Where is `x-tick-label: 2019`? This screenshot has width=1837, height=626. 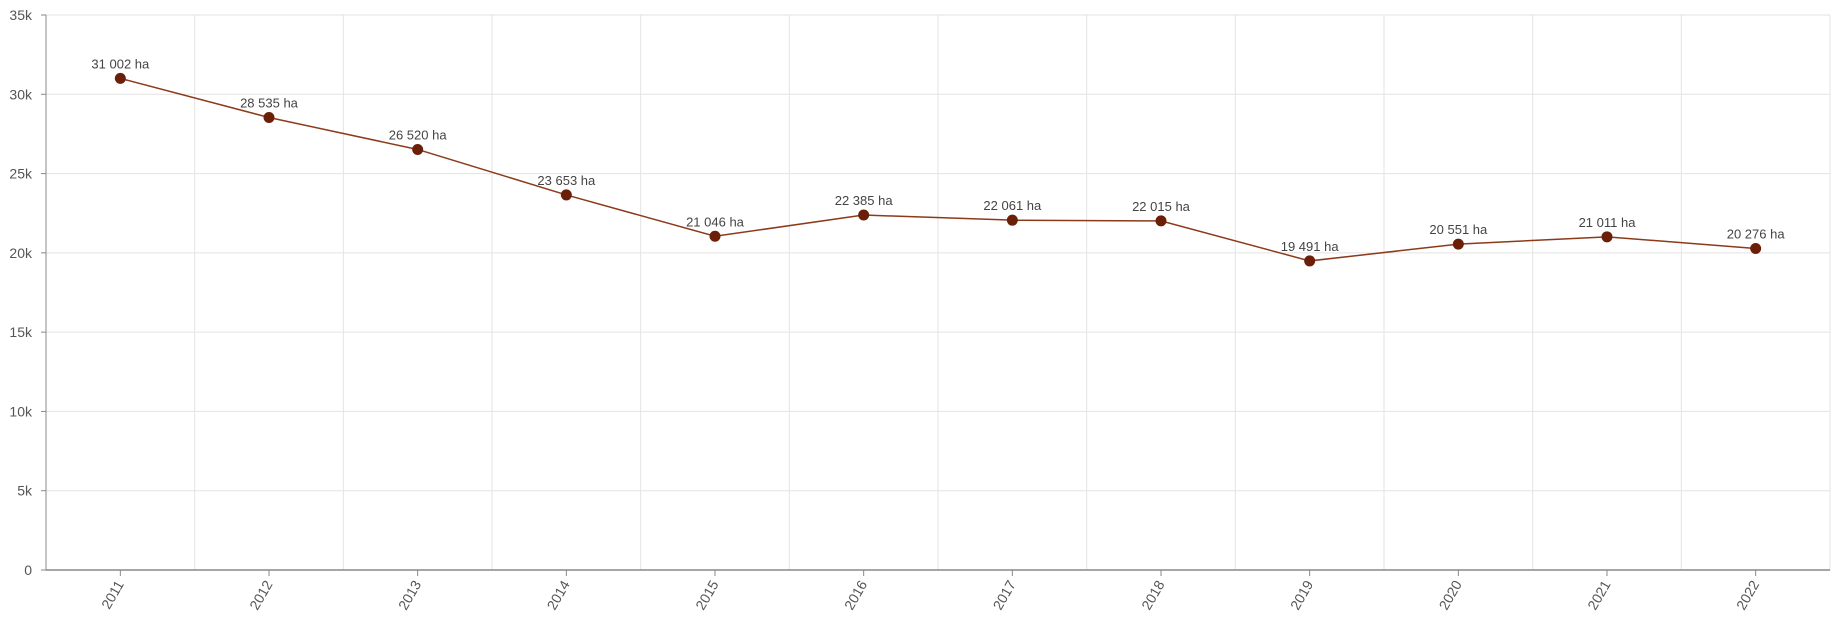 x-tick-label: 2019 is located at coordinates (1302, 594).